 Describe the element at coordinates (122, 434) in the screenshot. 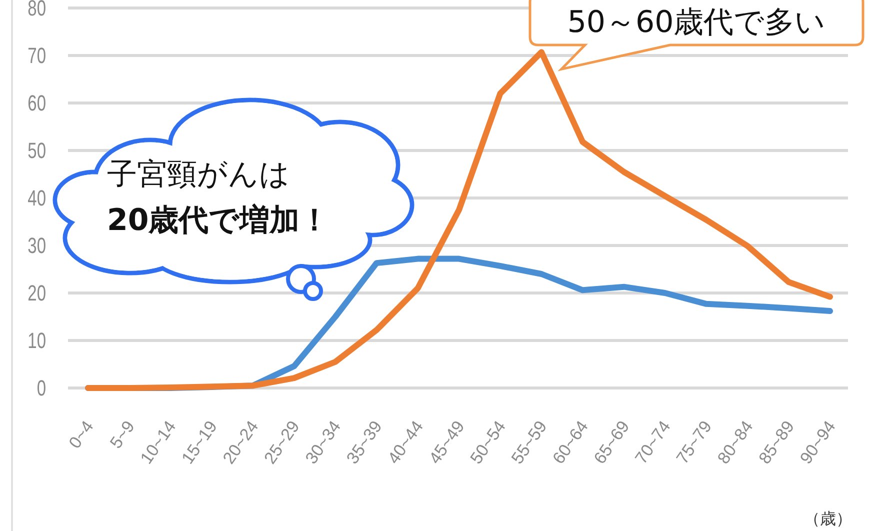

I see `x-tick-label: 5~9` at that location.